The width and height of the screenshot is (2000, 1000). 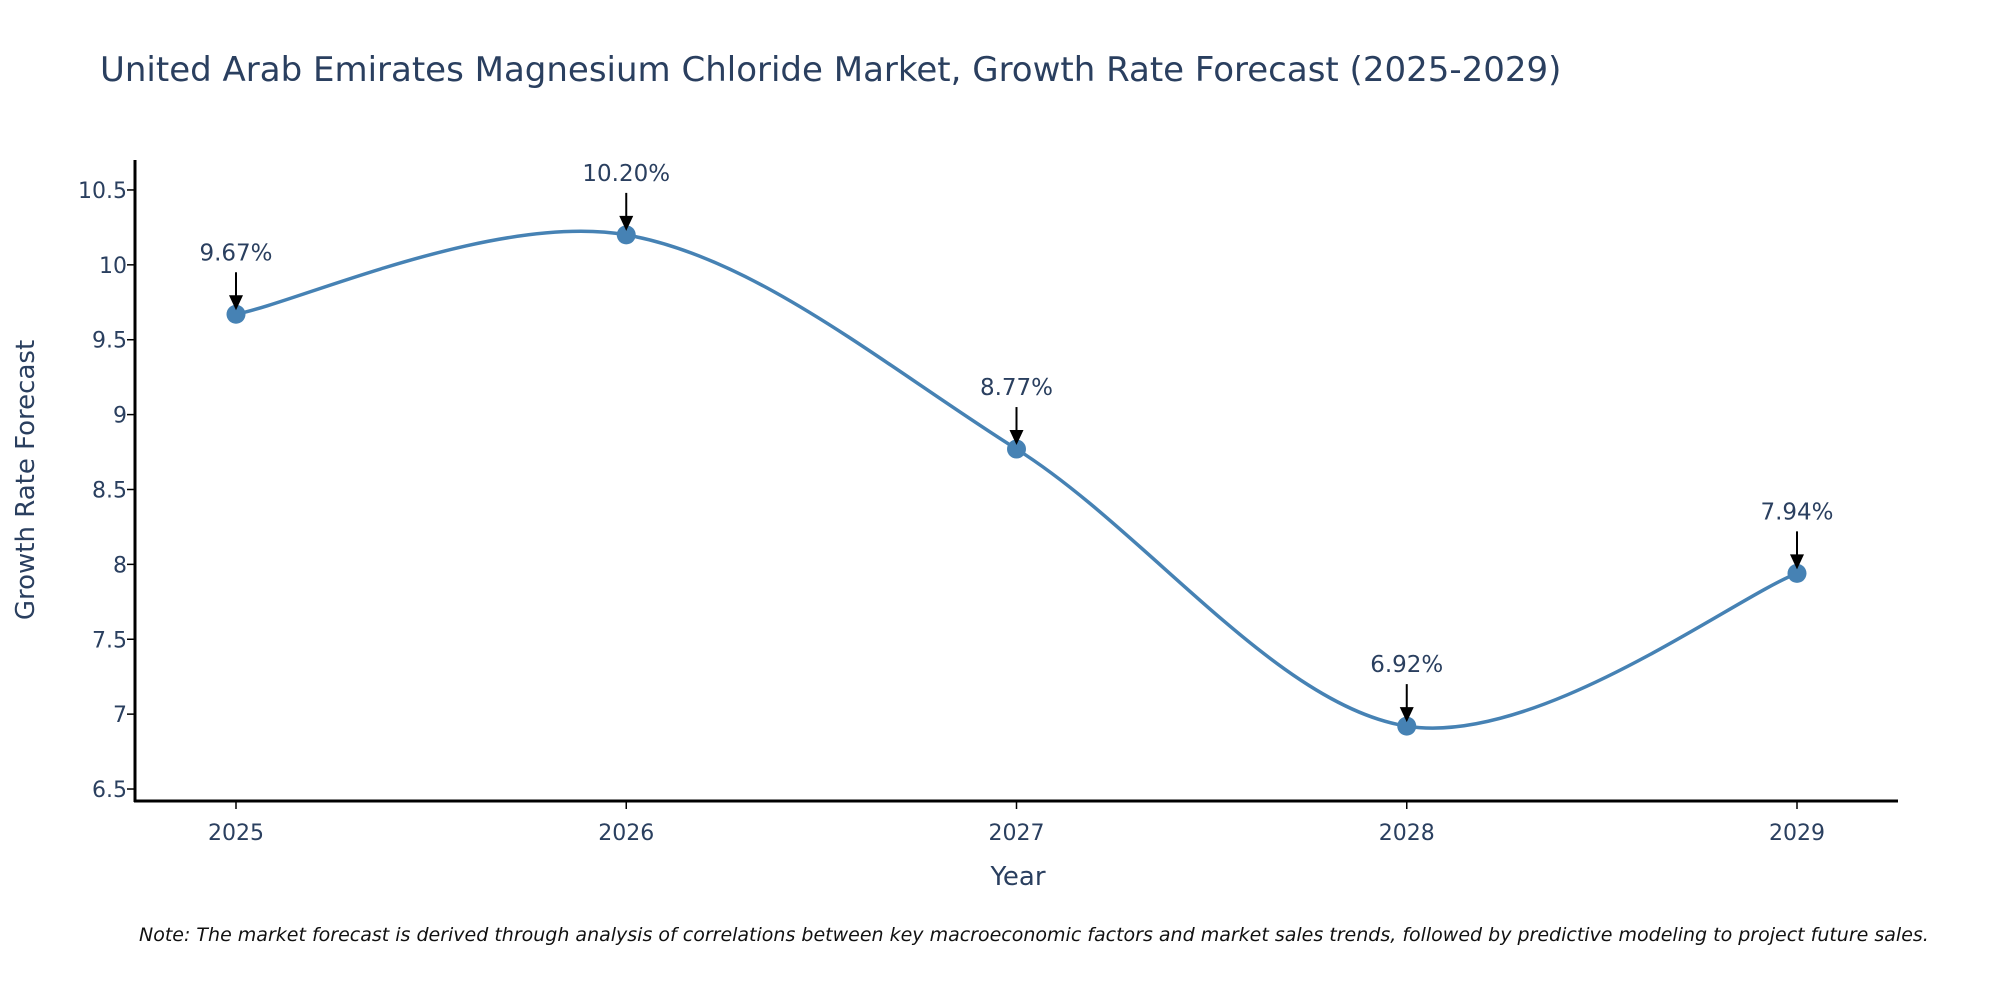 What do you see at coordinates (109, 490) in the screenshot?
I see `y-tick-label: 8.5` at bounding box center [109, 490].